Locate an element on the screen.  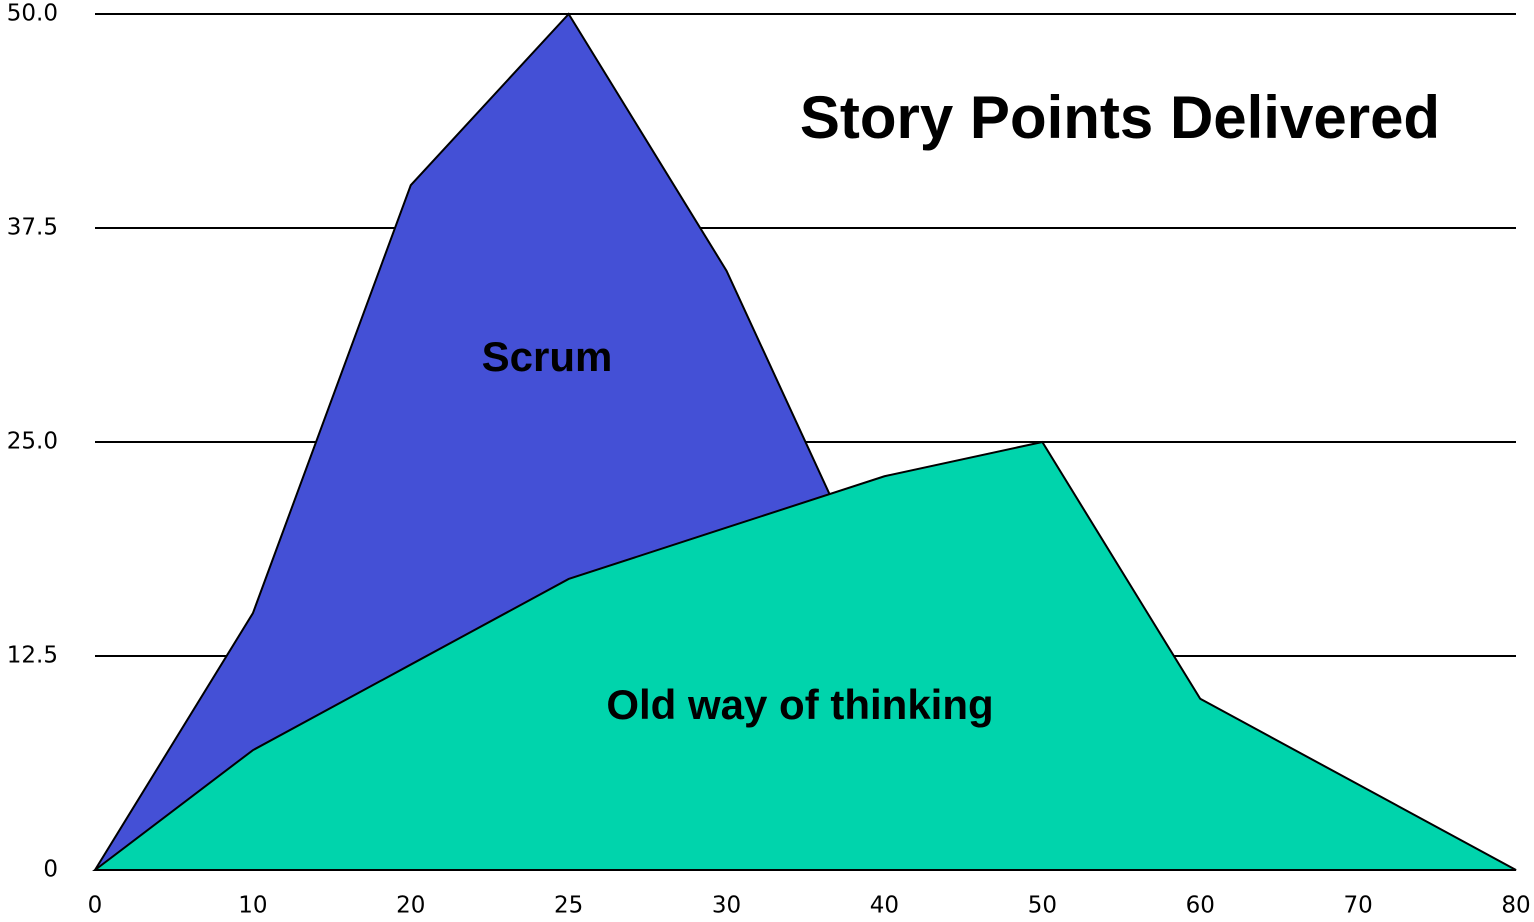
y-tick-label: 25.0 is located at coordinates (32, 442).